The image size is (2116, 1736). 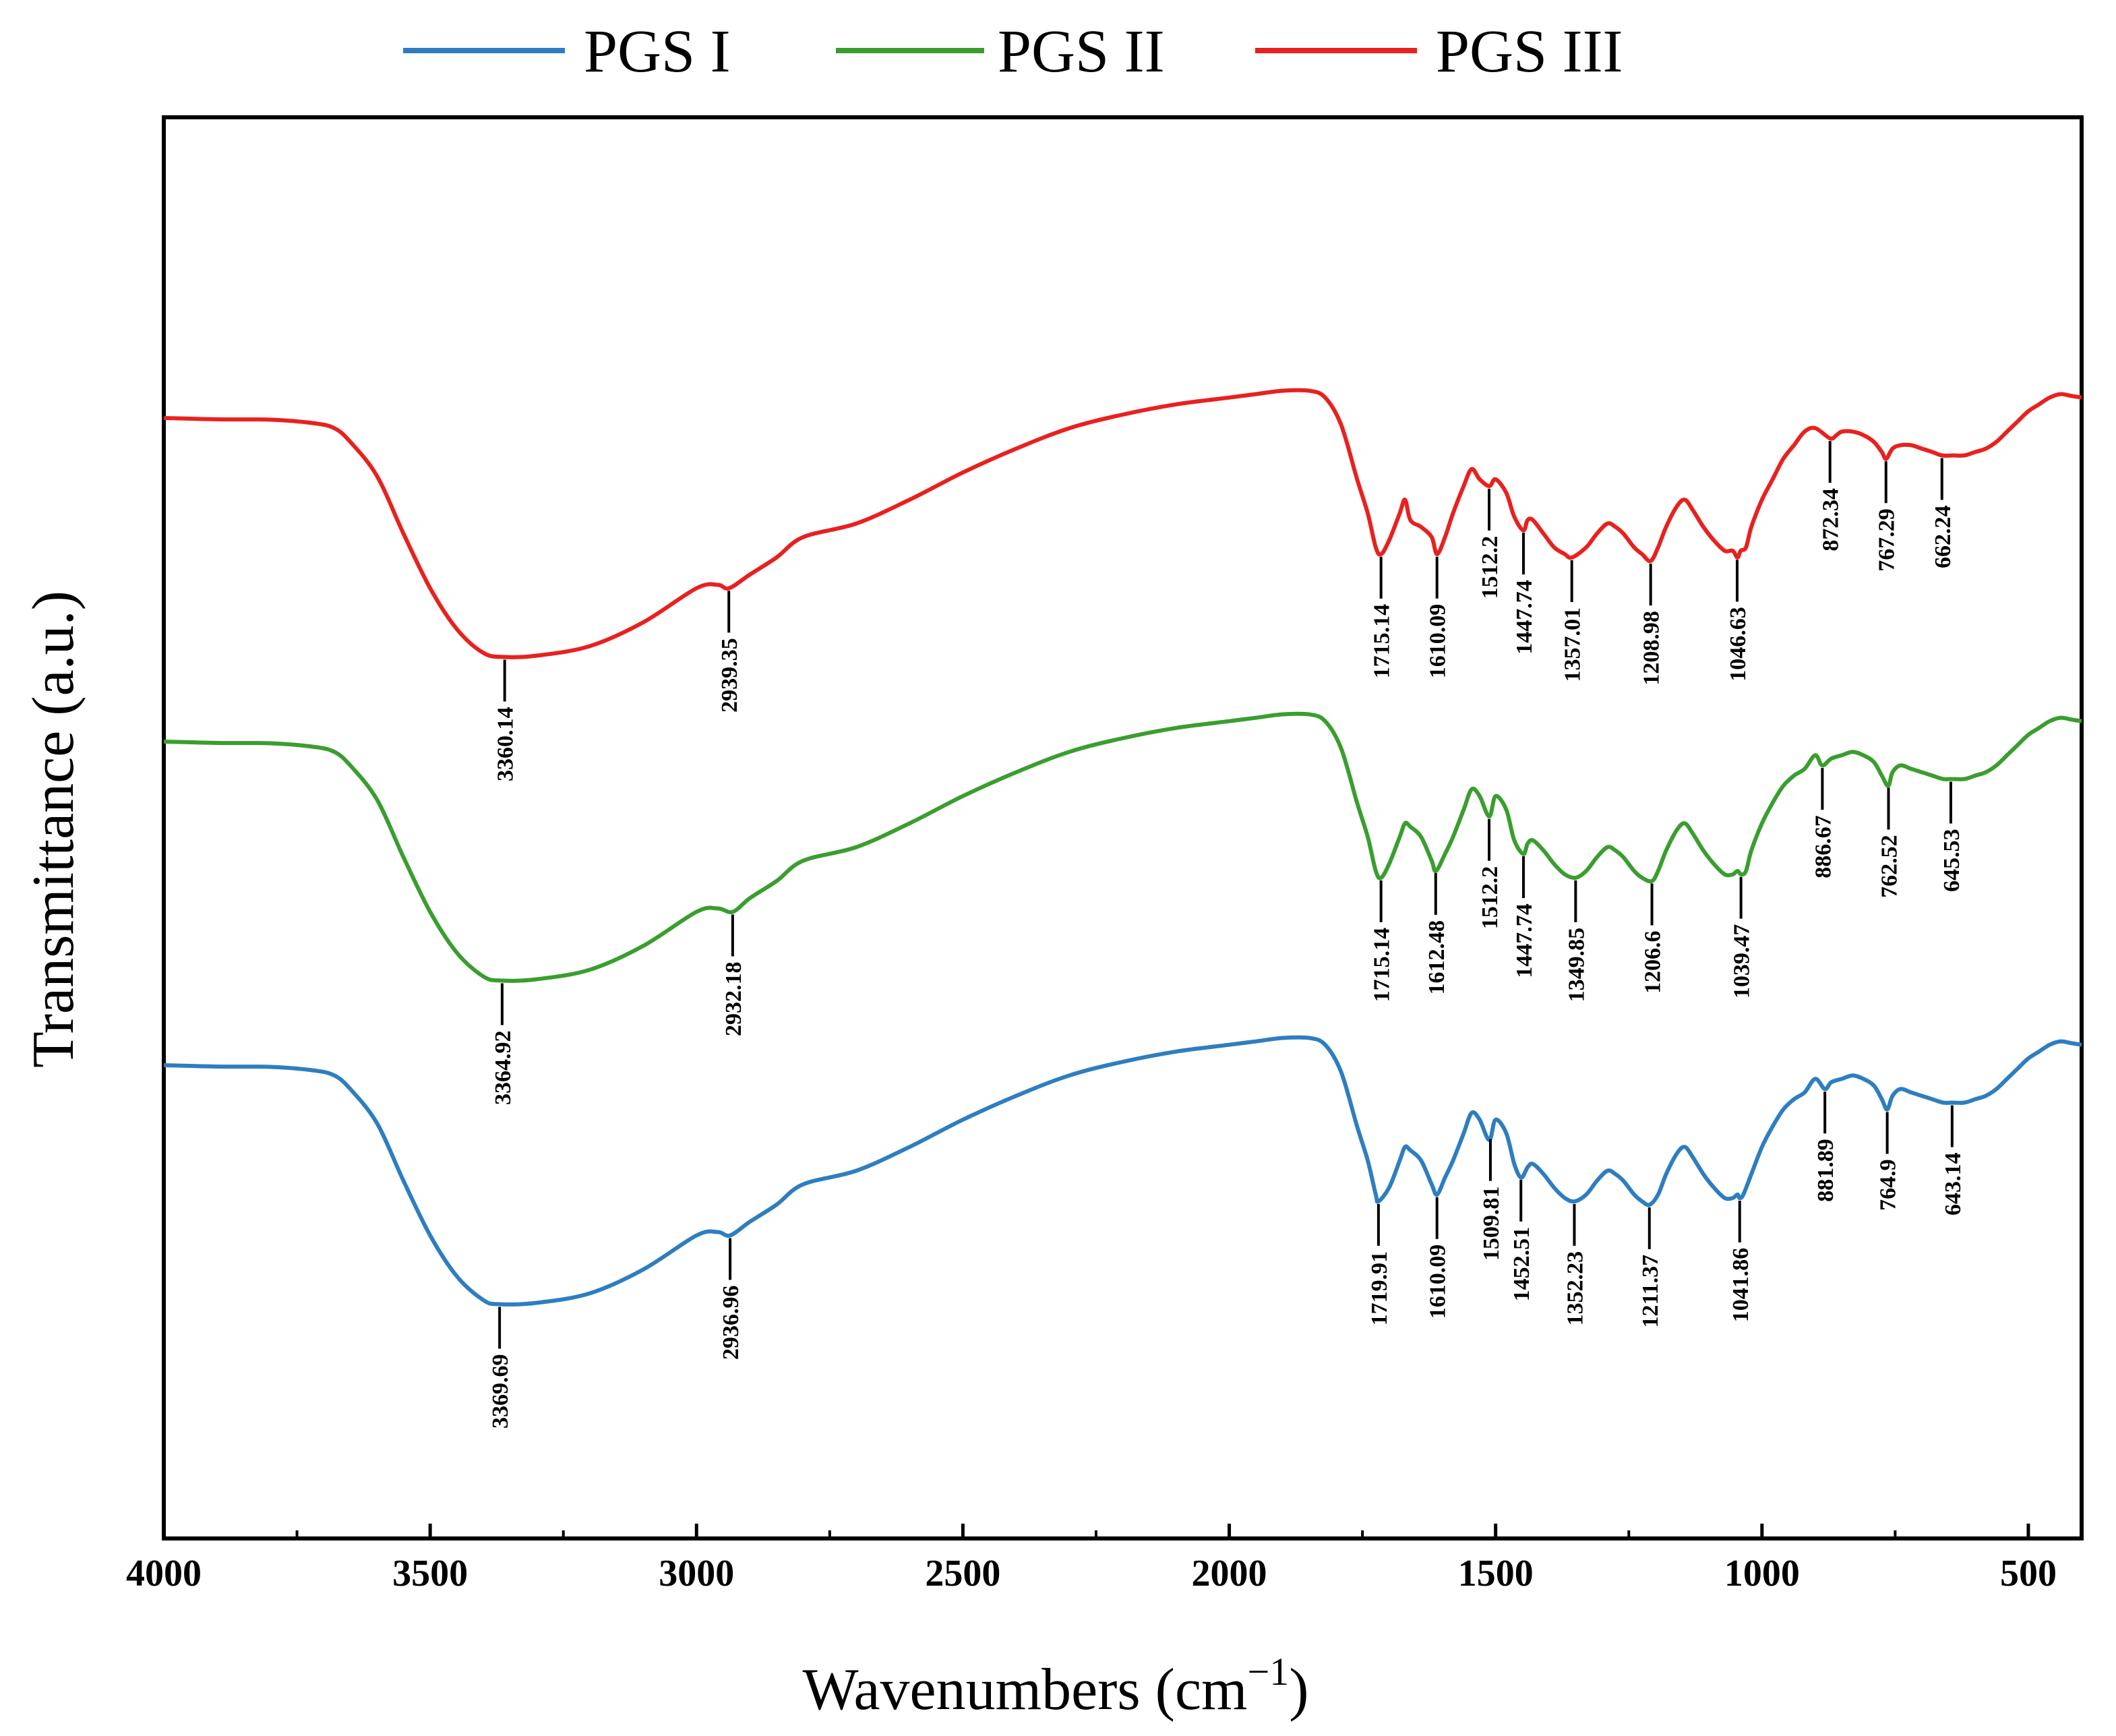 I want to click on x-tick-label: 500, so click(x=2028, y=1574).